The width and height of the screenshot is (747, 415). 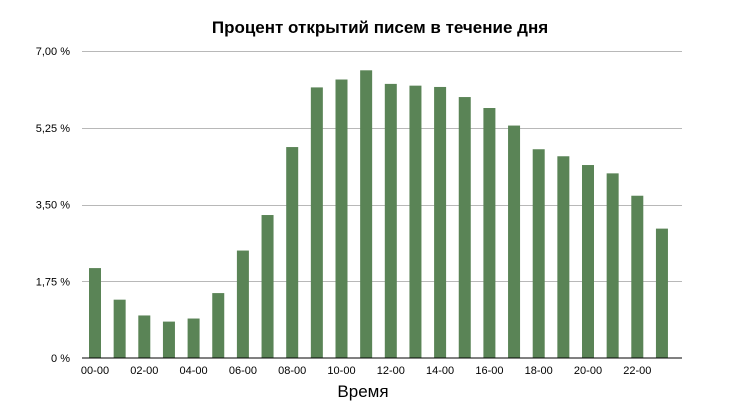 I want to click on x-tick-label: 14-00, so click(x=440, y=371).